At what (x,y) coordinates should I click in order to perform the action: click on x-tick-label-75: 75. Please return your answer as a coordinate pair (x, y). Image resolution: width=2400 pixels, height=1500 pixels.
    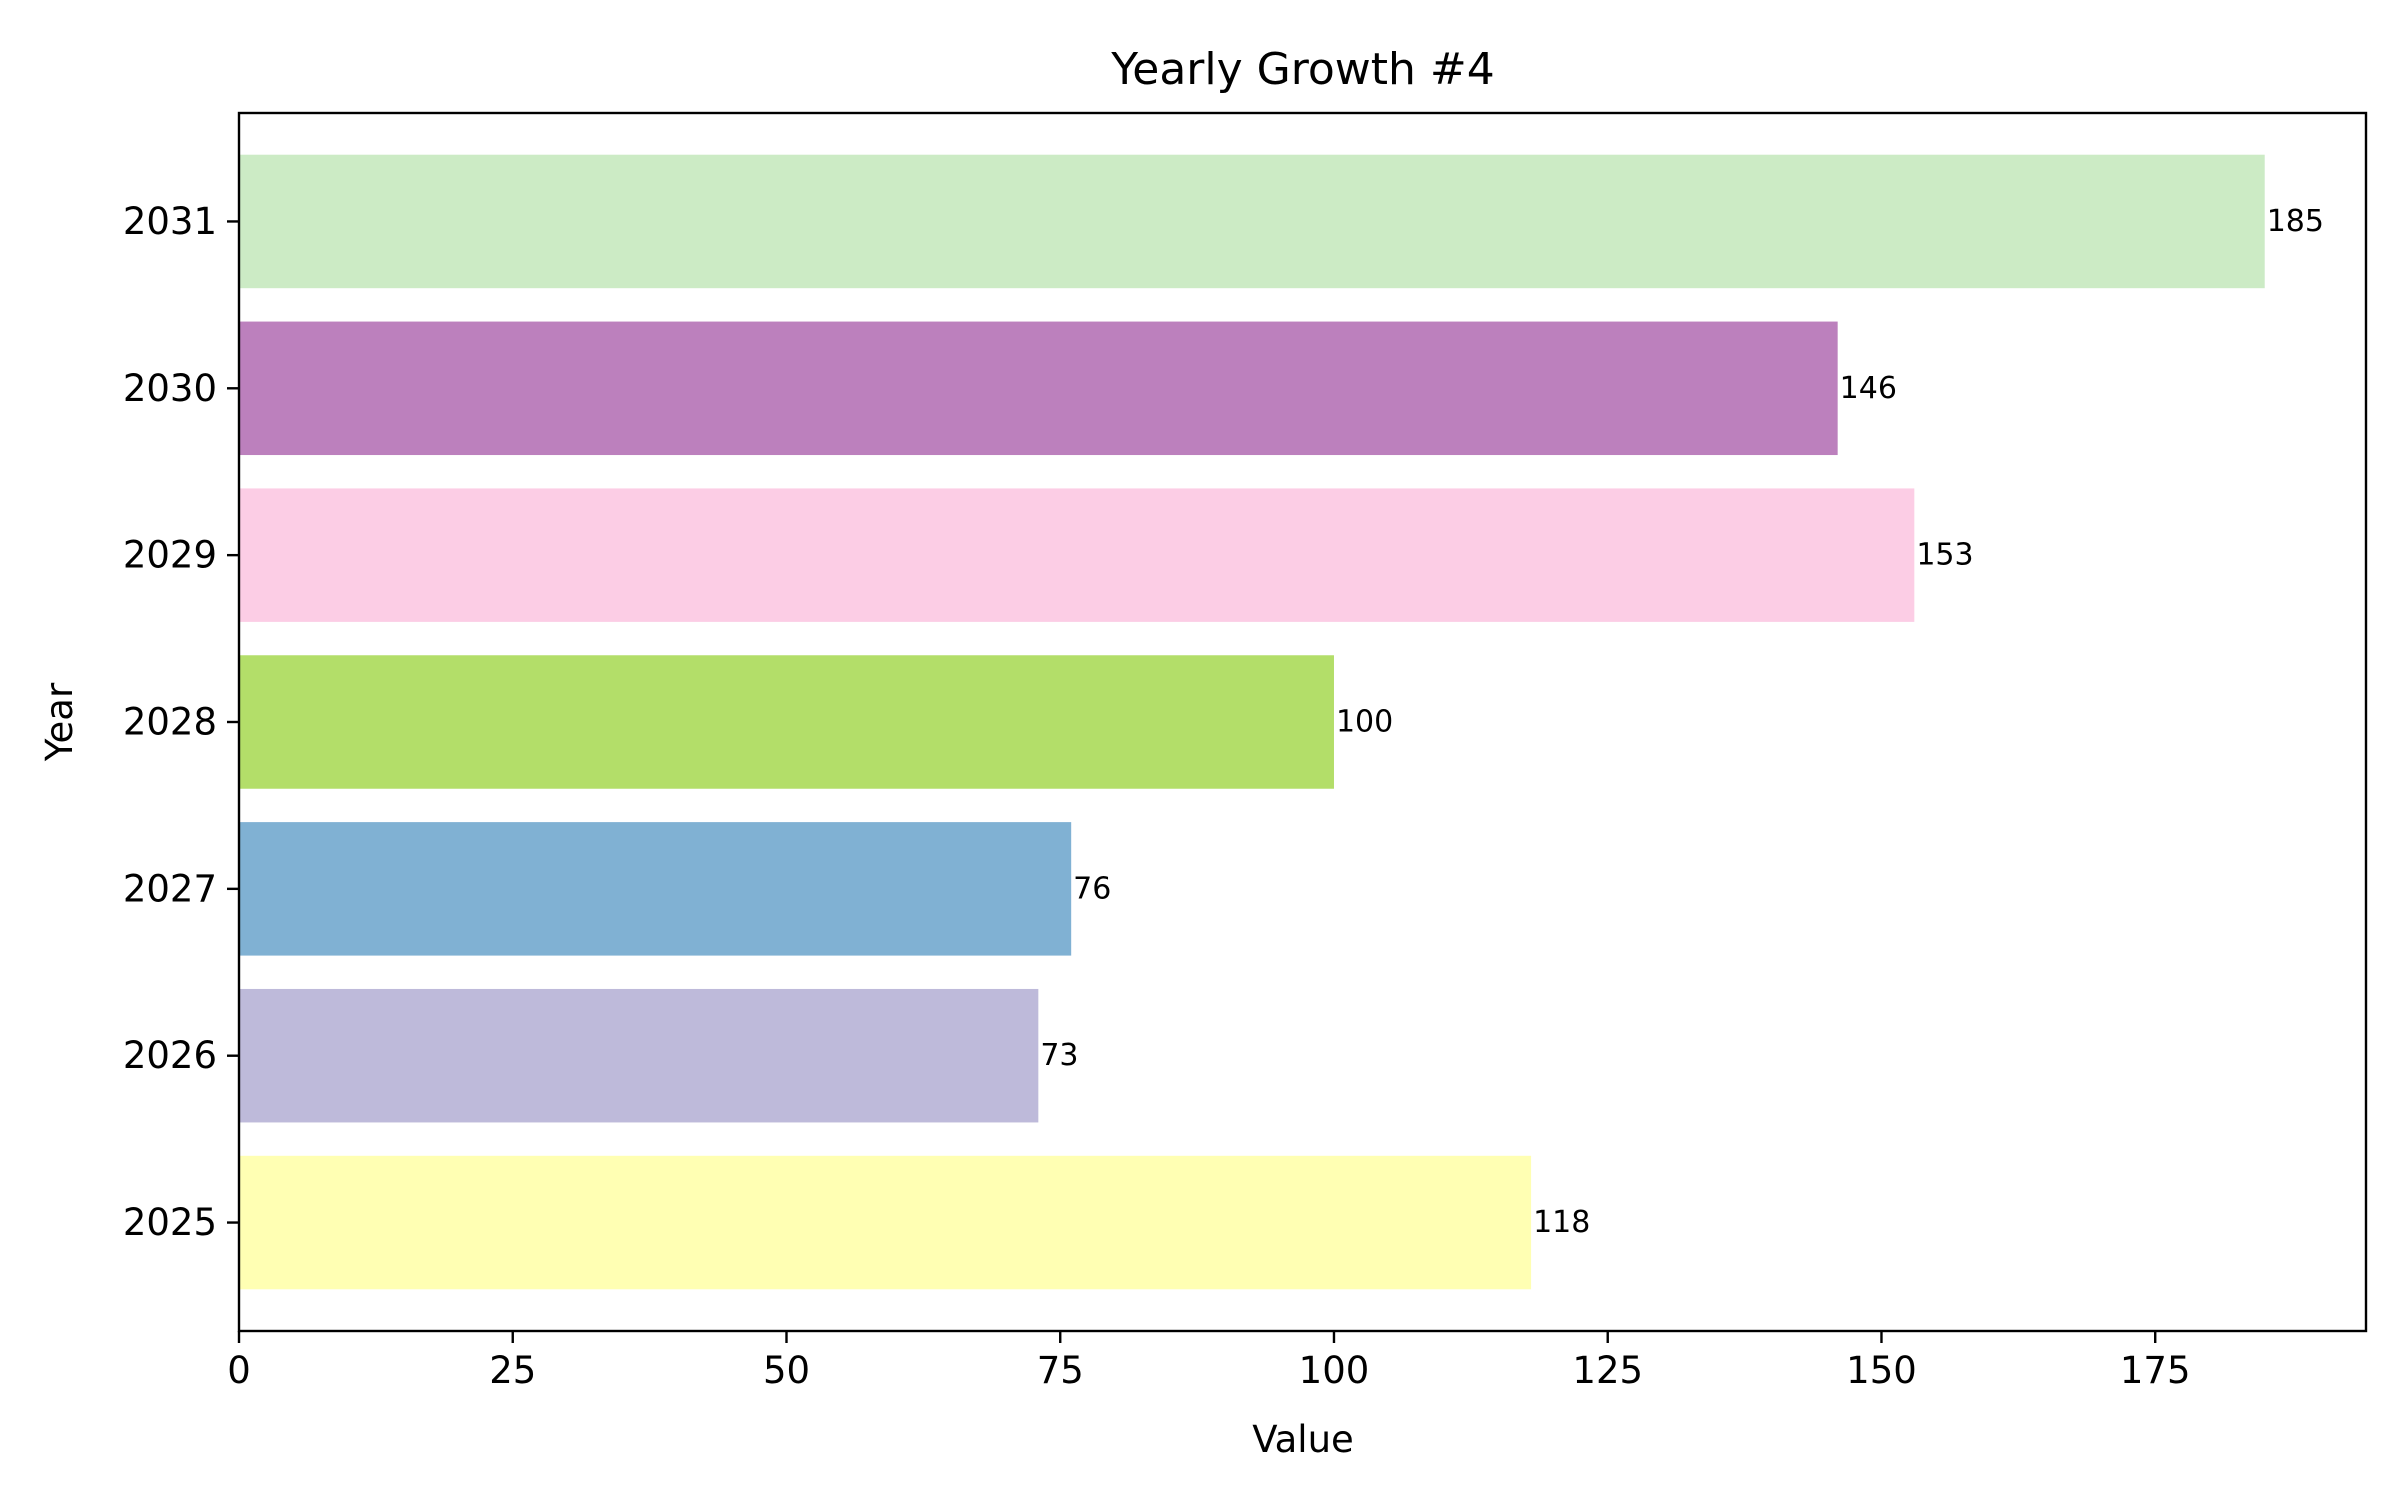
    Looking at the image, I should click on (1060, 1370).